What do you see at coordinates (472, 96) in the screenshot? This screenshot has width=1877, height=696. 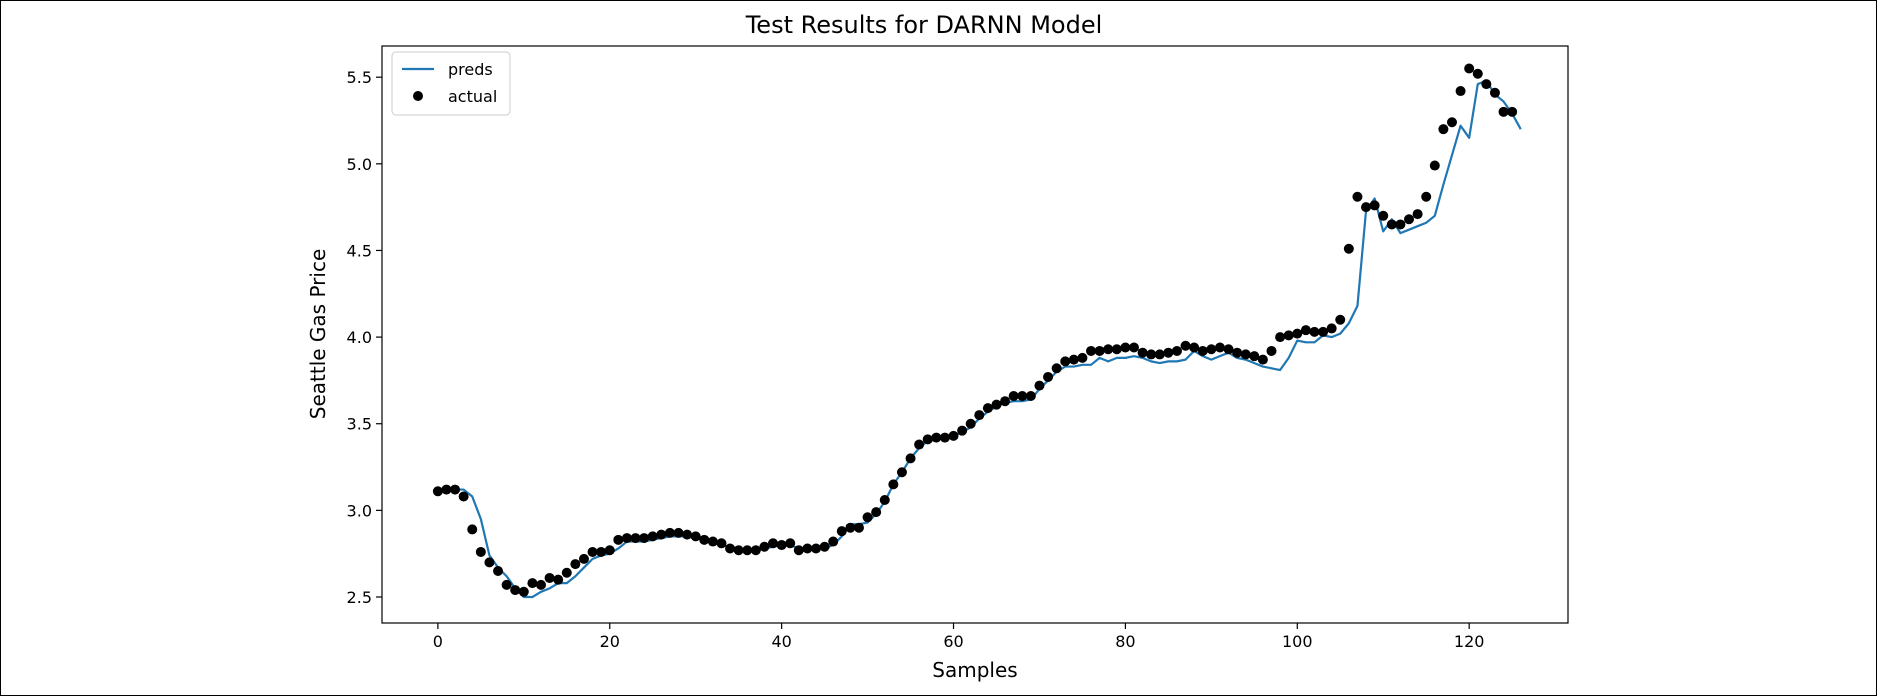 I see `legend-label-actual: actual` at bounding box center [472, 96].